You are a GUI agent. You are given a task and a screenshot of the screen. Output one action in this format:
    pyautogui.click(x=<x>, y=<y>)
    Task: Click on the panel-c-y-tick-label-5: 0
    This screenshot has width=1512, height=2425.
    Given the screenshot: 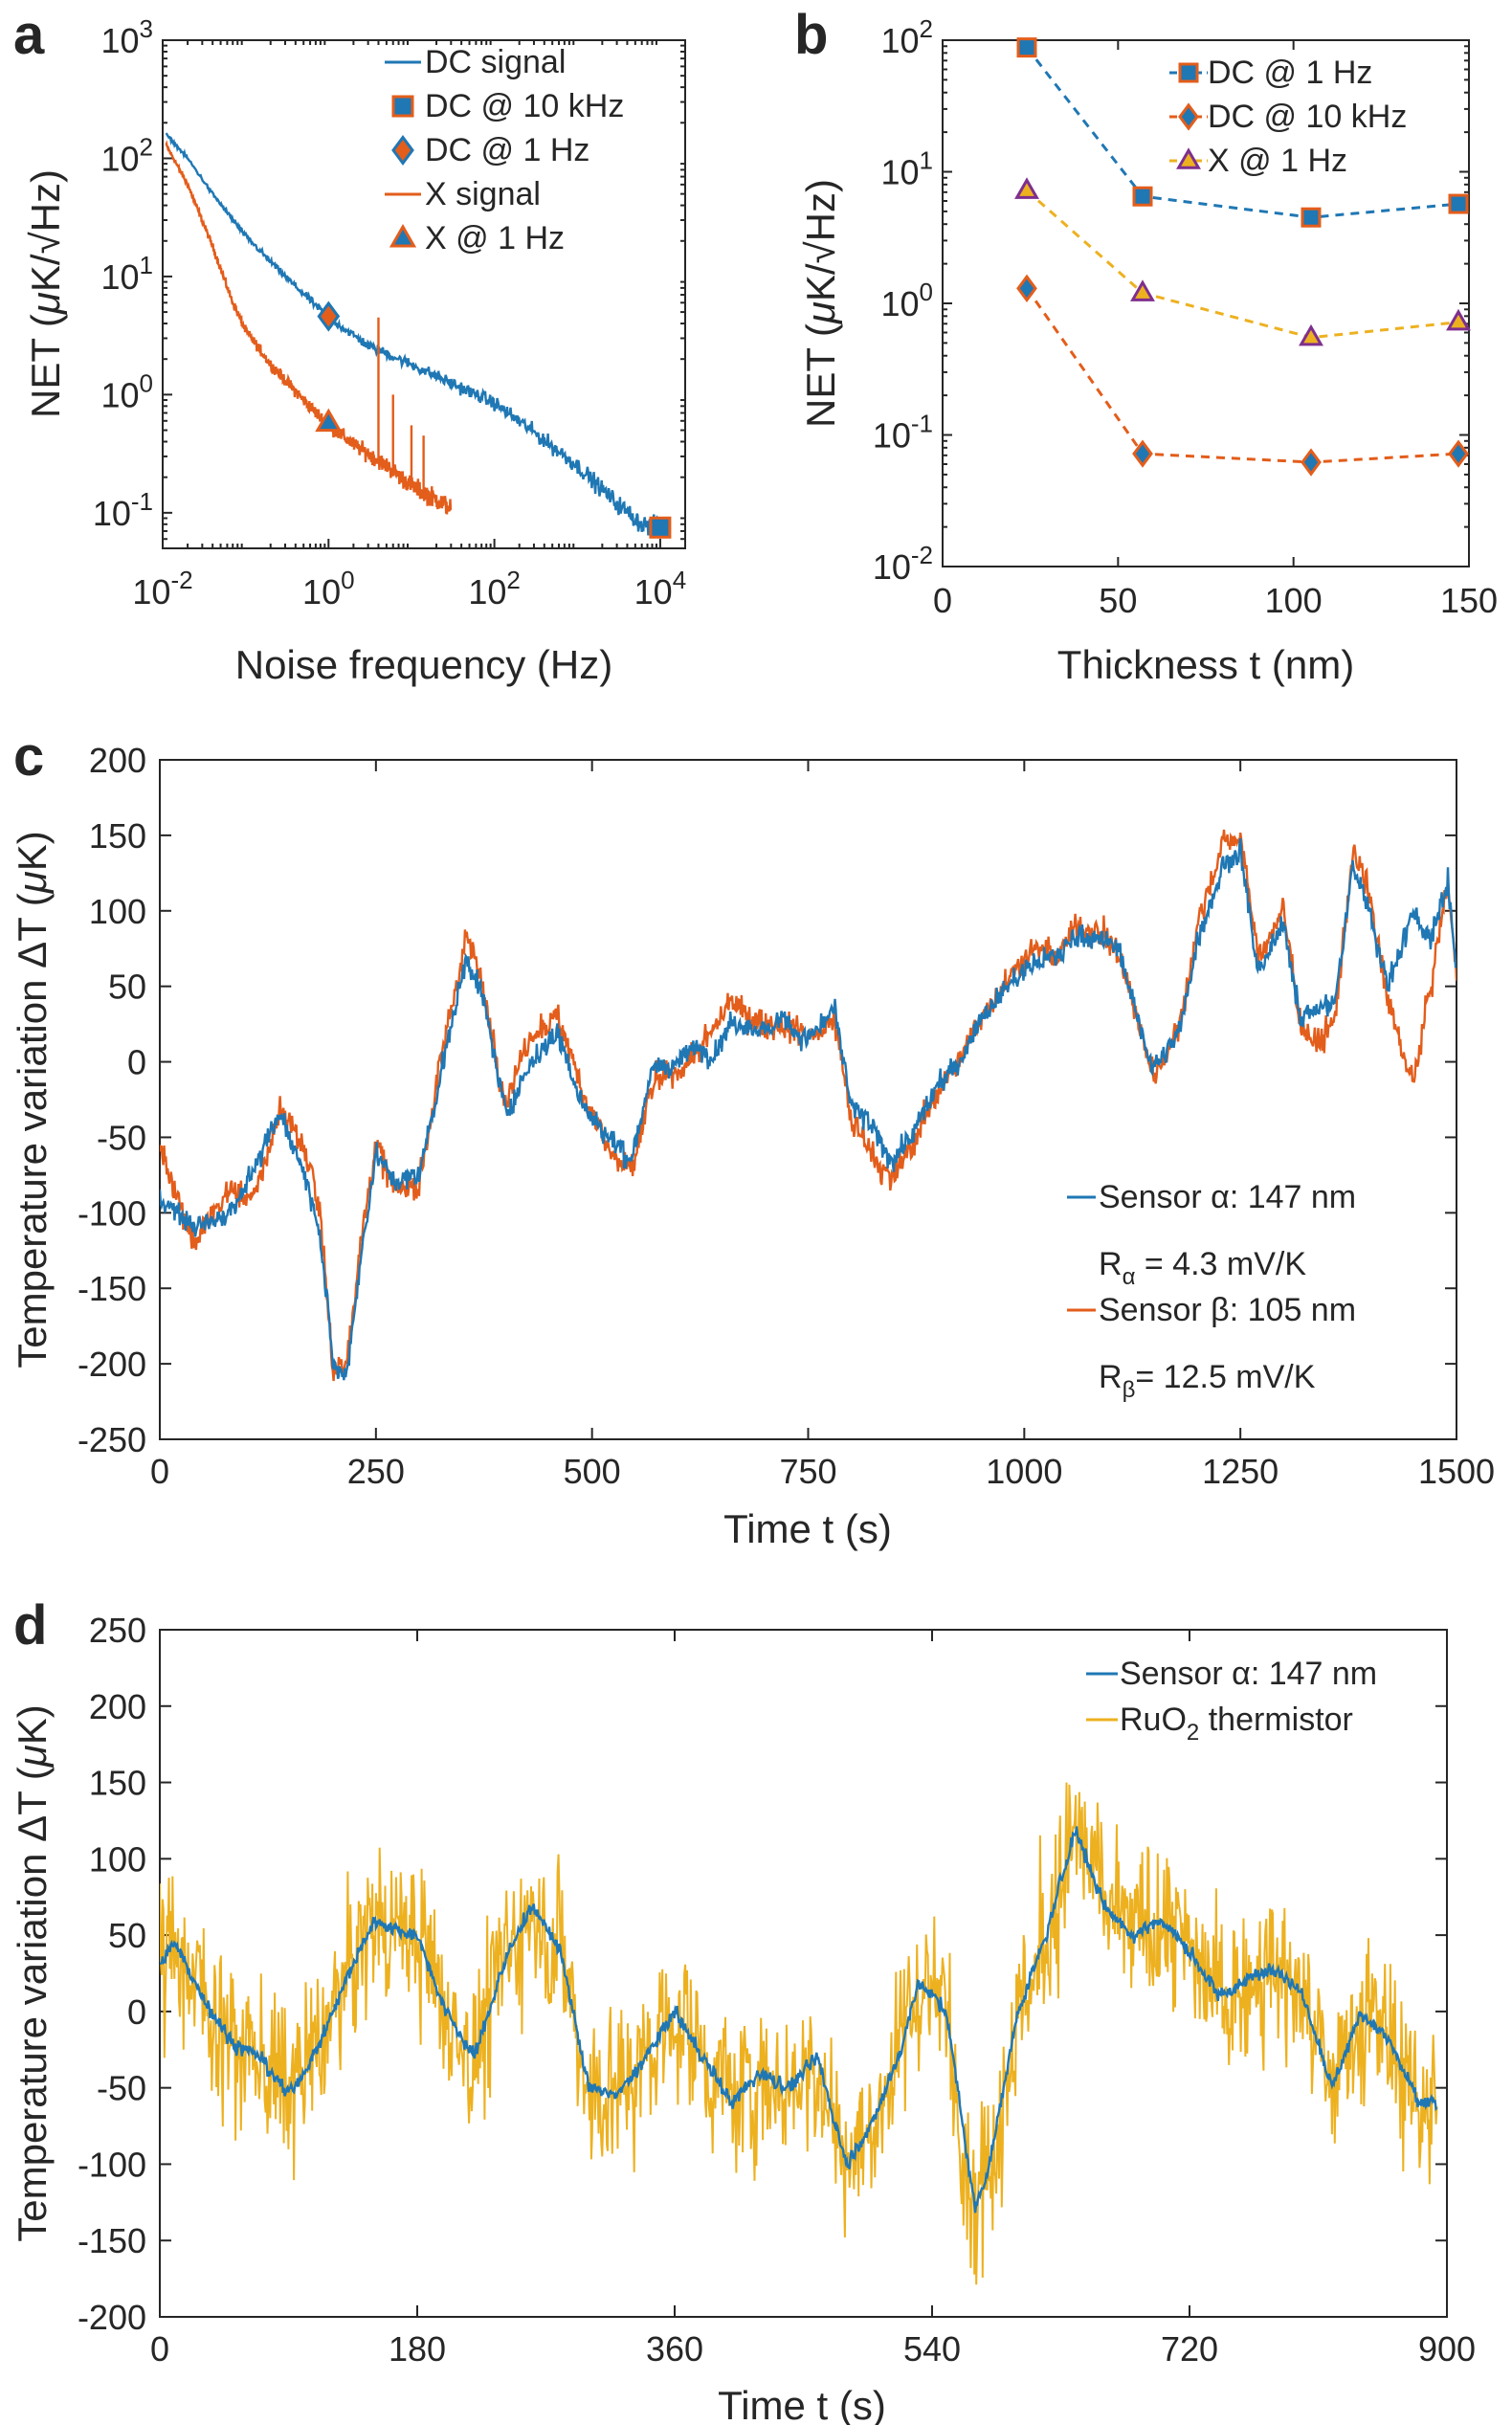 What is the action you would take?
    pyautogui.click(x=136, y=1062)
    